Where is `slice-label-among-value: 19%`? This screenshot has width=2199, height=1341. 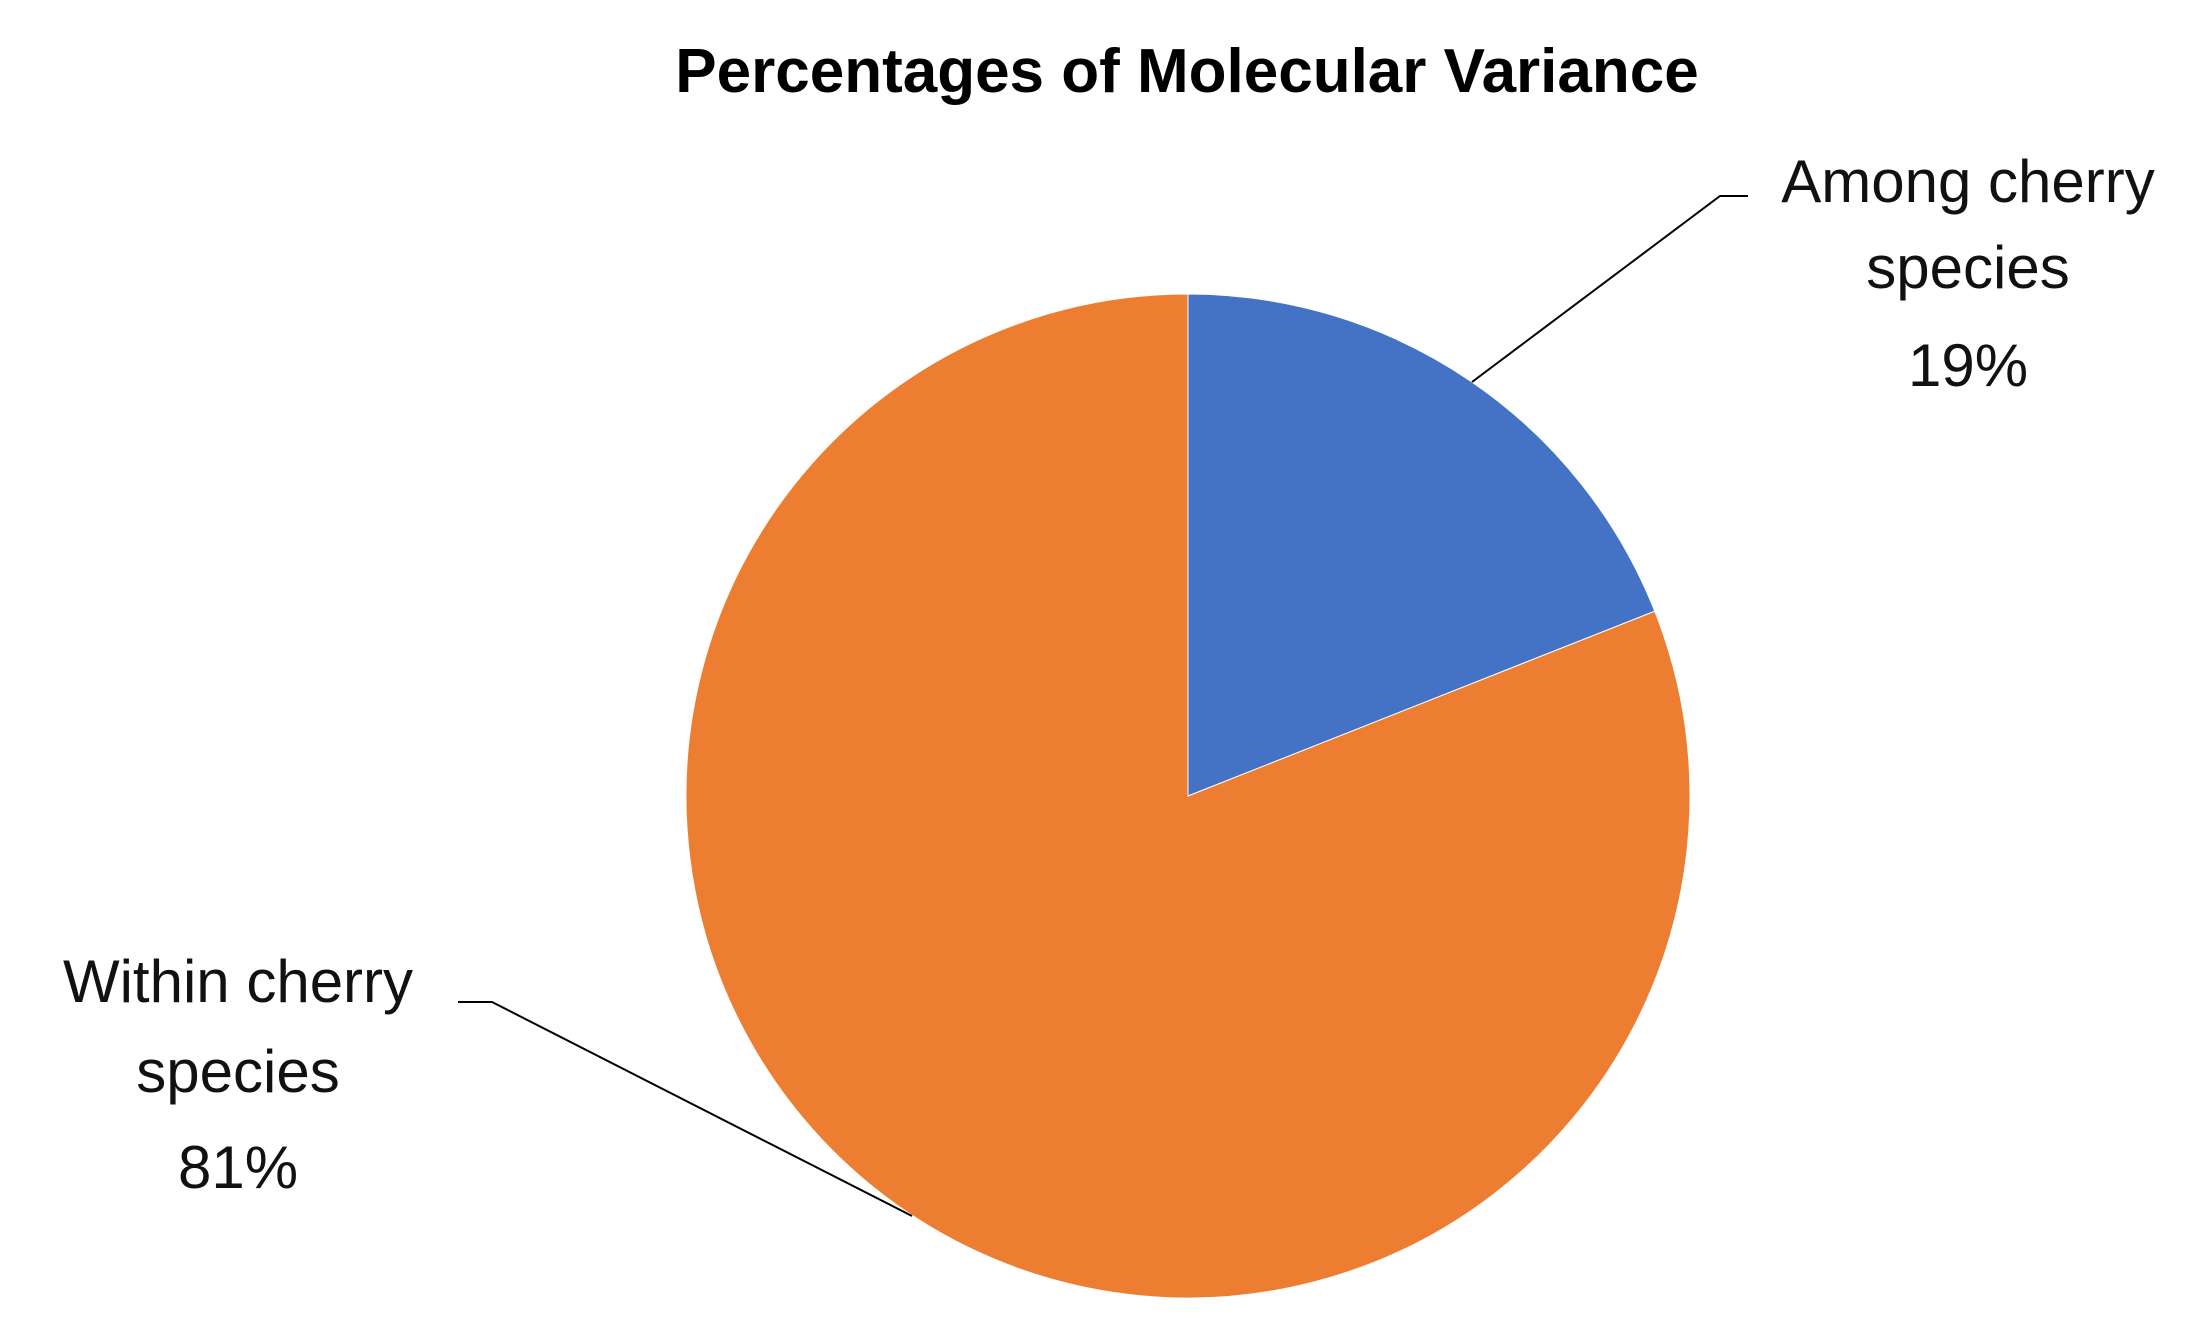
slice-label-among-value: 19% is located at coordinates (1968, 365).